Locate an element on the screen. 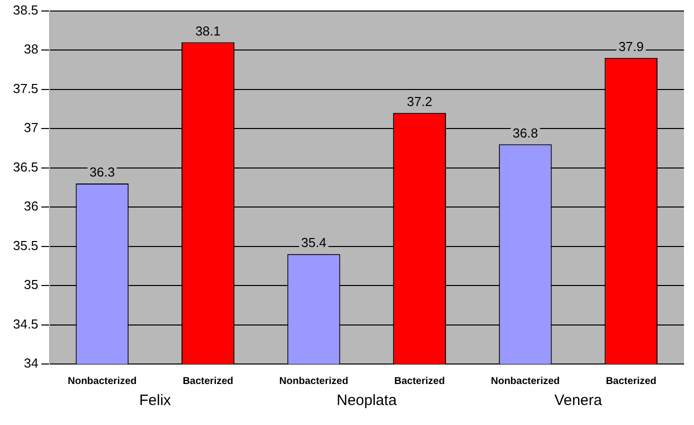 The width and height of the screenshot is (694, 425). data-label: 36.8 is located at coordinates (525, 132).